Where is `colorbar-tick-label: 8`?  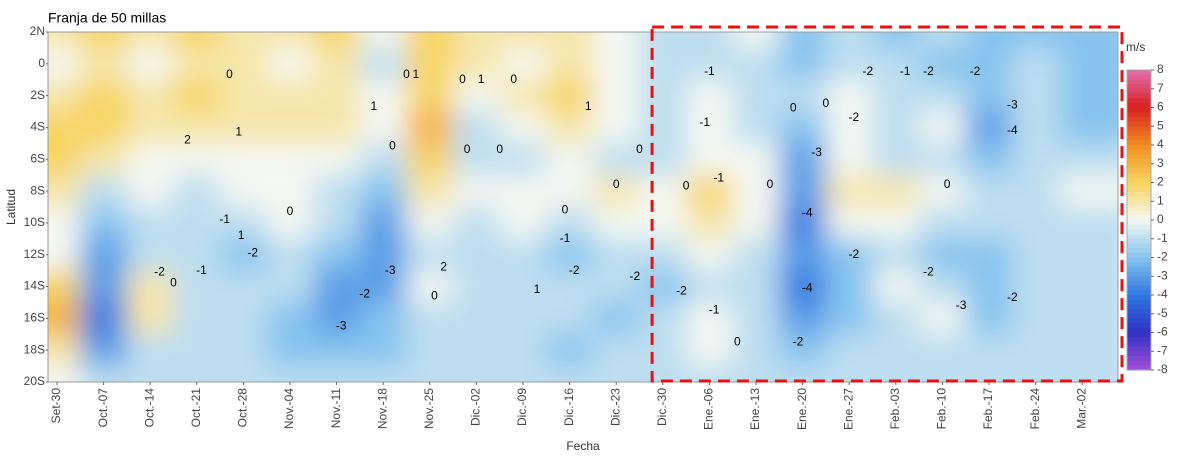 colorbar-tick-label: 8 is located at coordinates (1160, 69).